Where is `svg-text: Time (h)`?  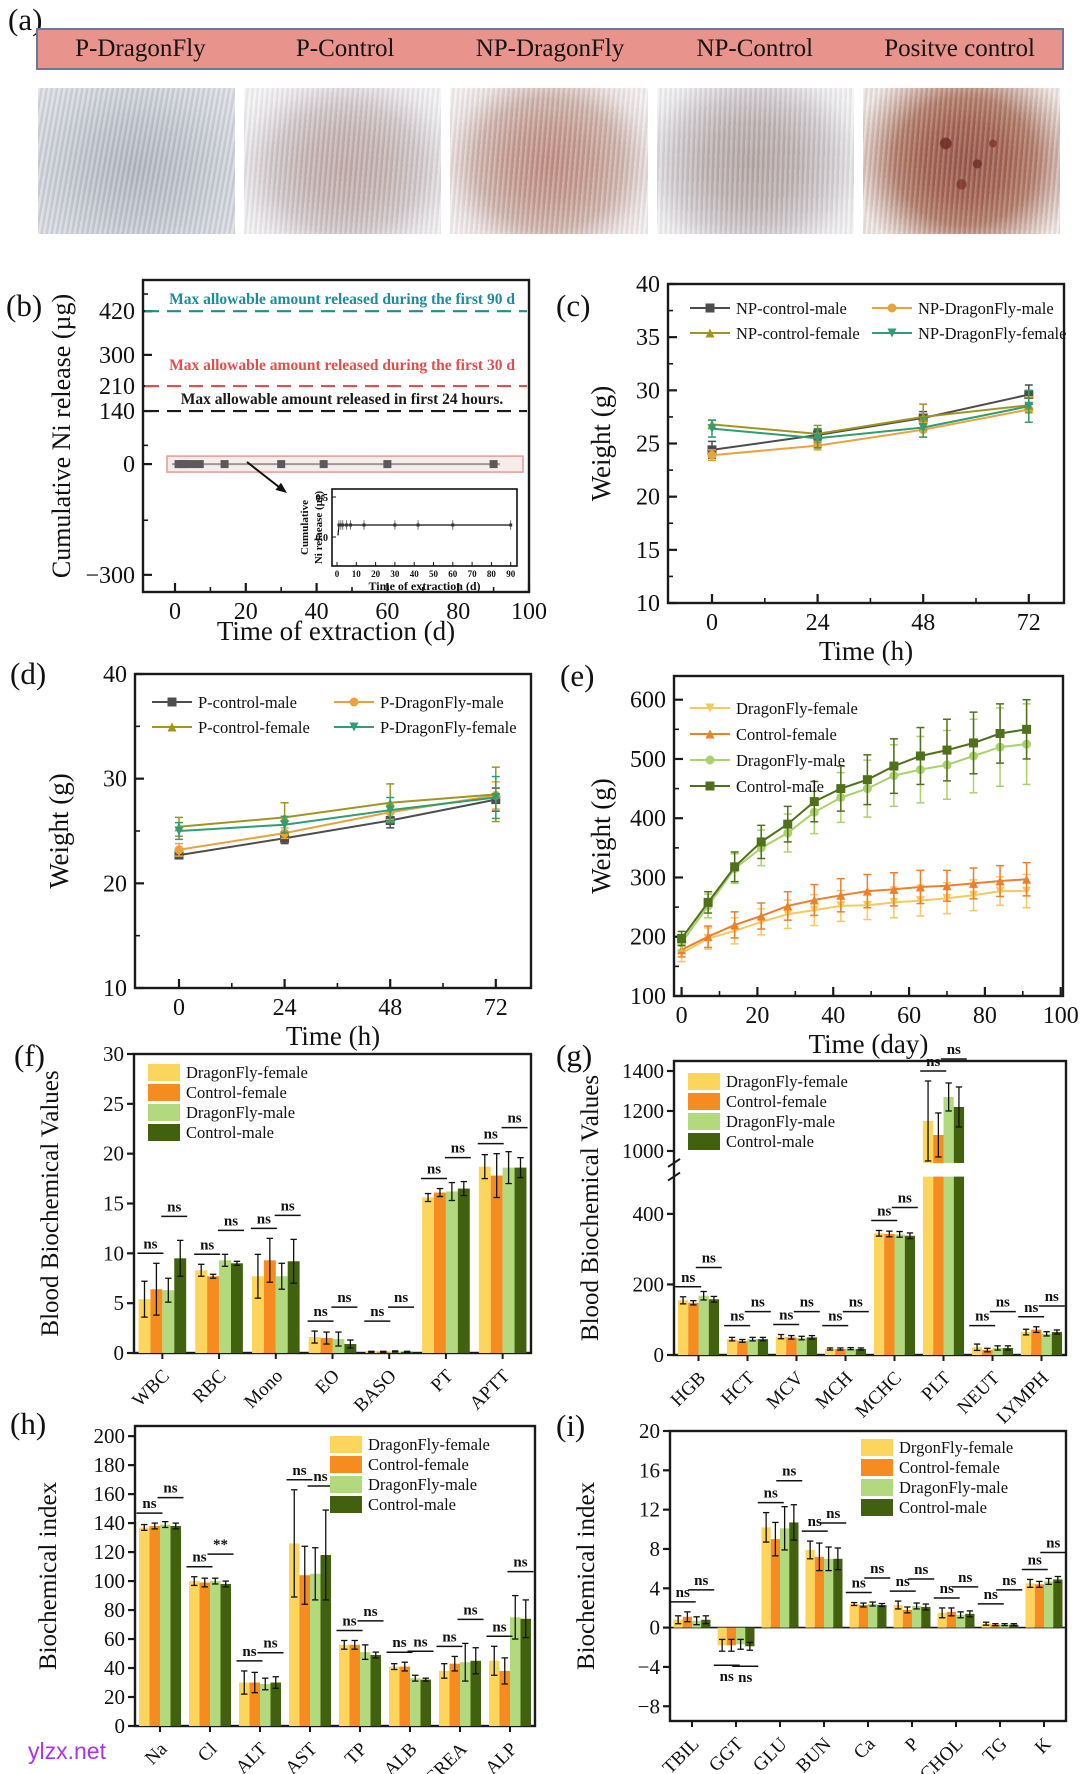 svg-text: Time (h) is located at coordinates (333, 1036).